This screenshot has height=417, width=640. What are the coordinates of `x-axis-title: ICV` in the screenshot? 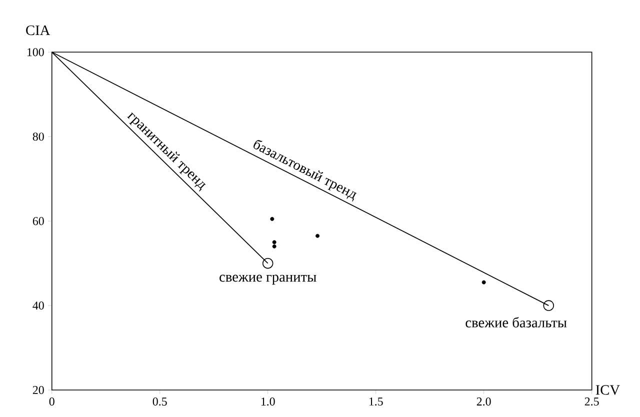 It's located at (608, 390).